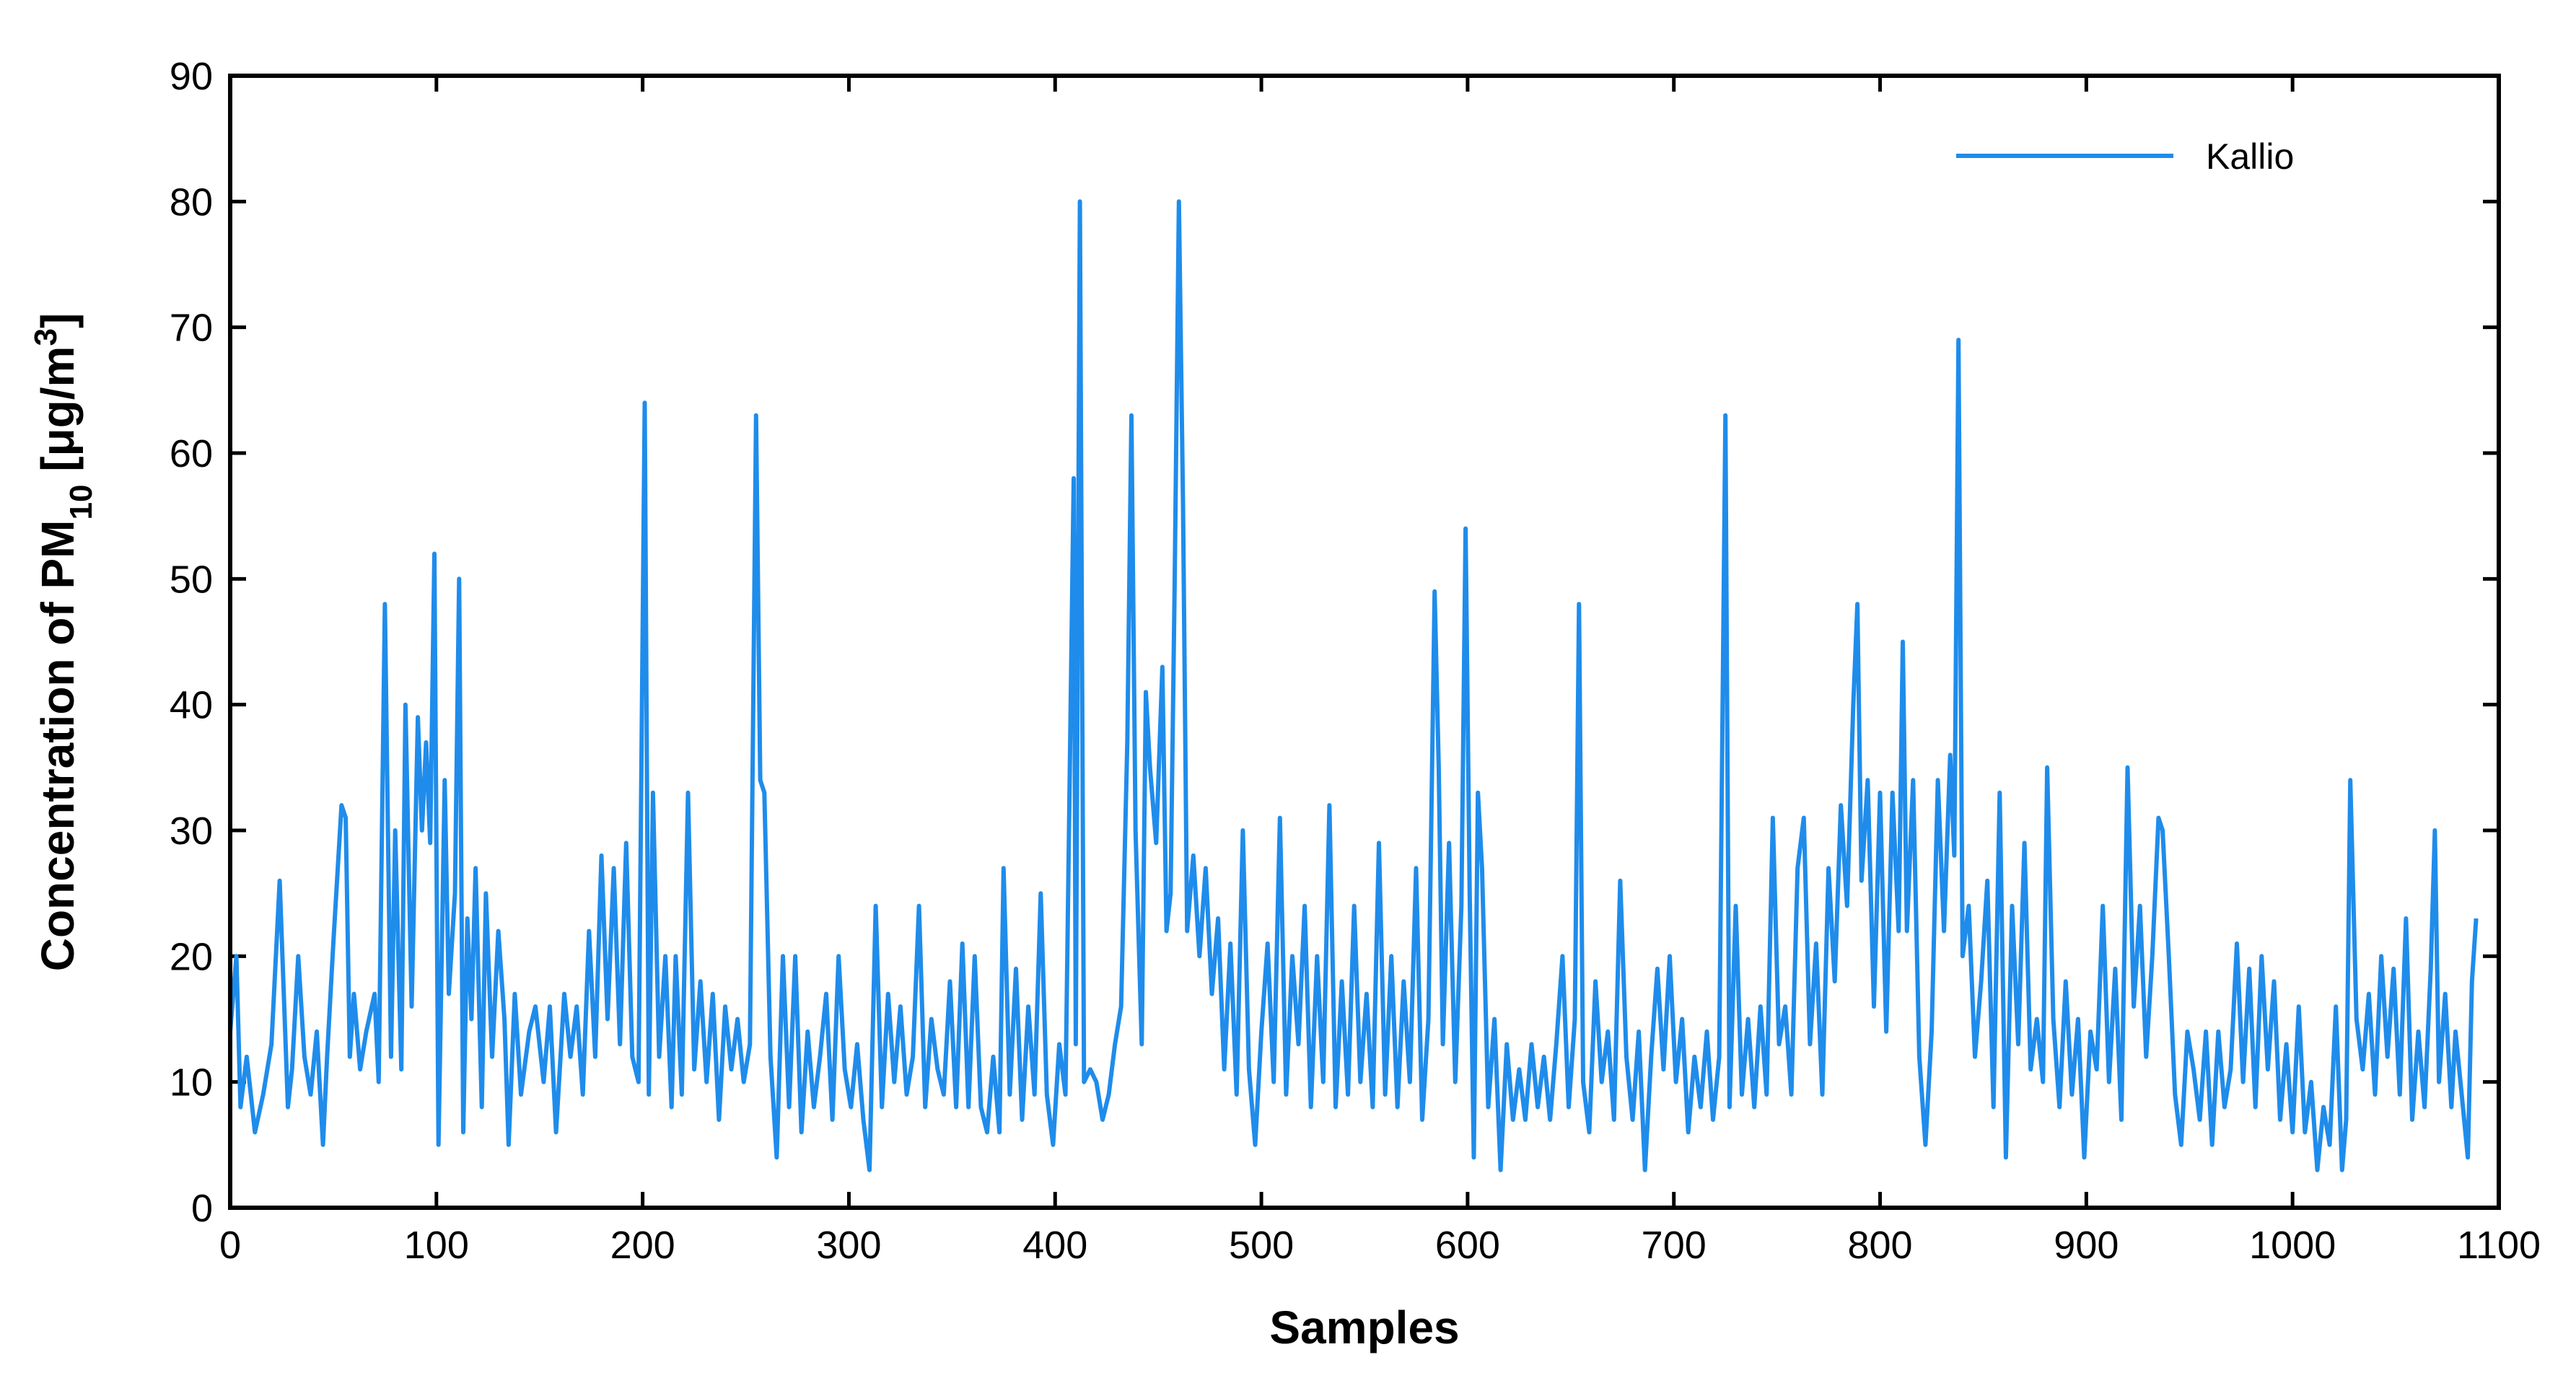  I want to click on y-axis-title-part: [μg/m, so click(58, 415).